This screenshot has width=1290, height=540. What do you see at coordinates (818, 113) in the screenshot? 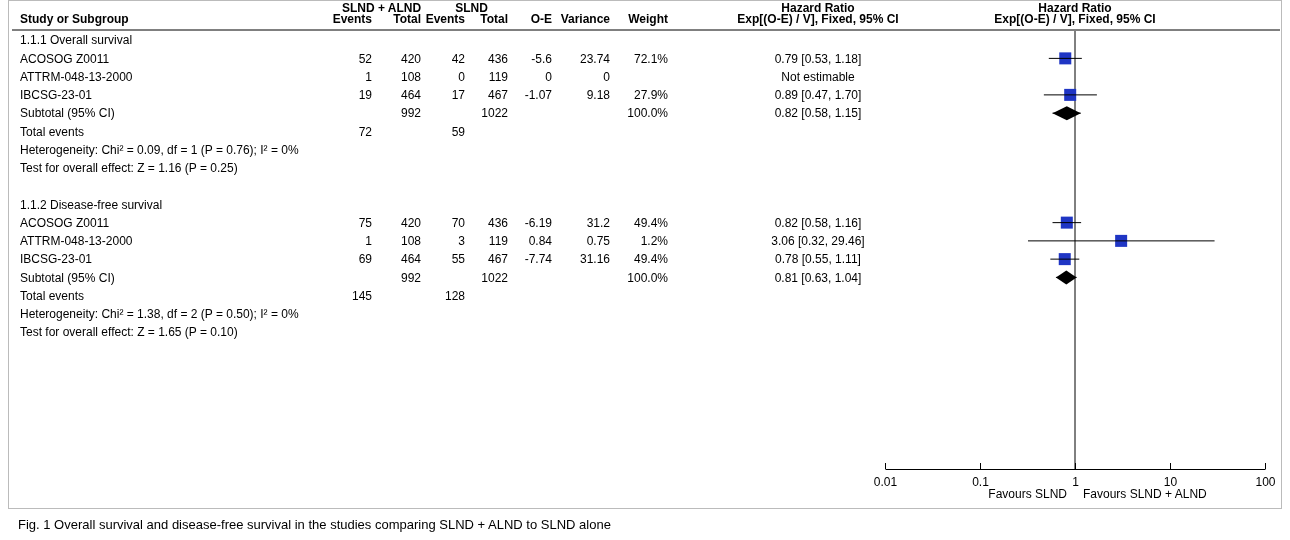
I see `text: 0.82 [0.58, 1.15]` at bounding box center [818, 113].